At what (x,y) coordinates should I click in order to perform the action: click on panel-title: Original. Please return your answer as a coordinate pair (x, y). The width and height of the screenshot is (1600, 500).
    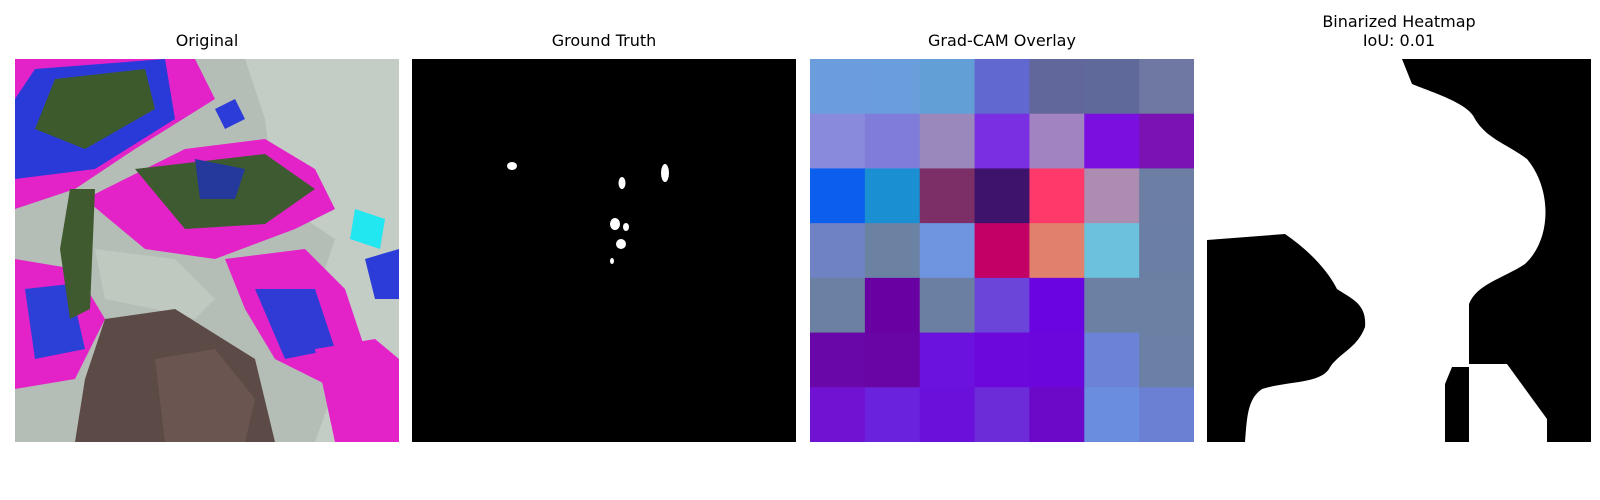
    Looking at the image, I should click on (207, 40).